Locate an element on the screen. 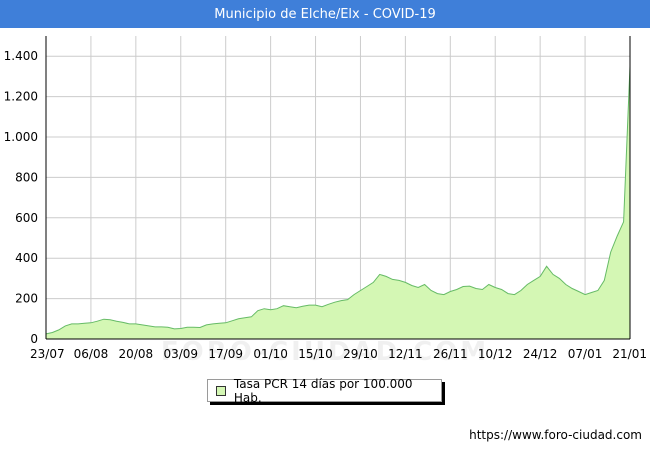  x-tick-label: 07/01 is located at coordinates (585, 354).